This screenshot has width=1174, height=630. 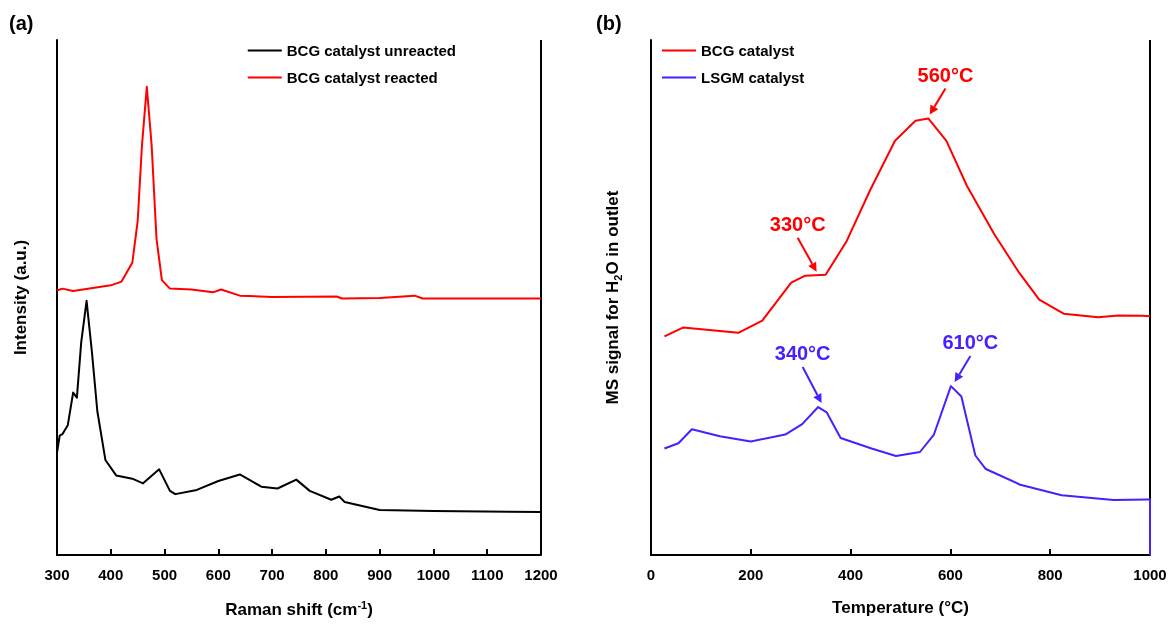 What do you see at coordinates (748, 50) in the screenshot?
I see `legend-label: BCG catalyst` at bounding box center [748, 50].